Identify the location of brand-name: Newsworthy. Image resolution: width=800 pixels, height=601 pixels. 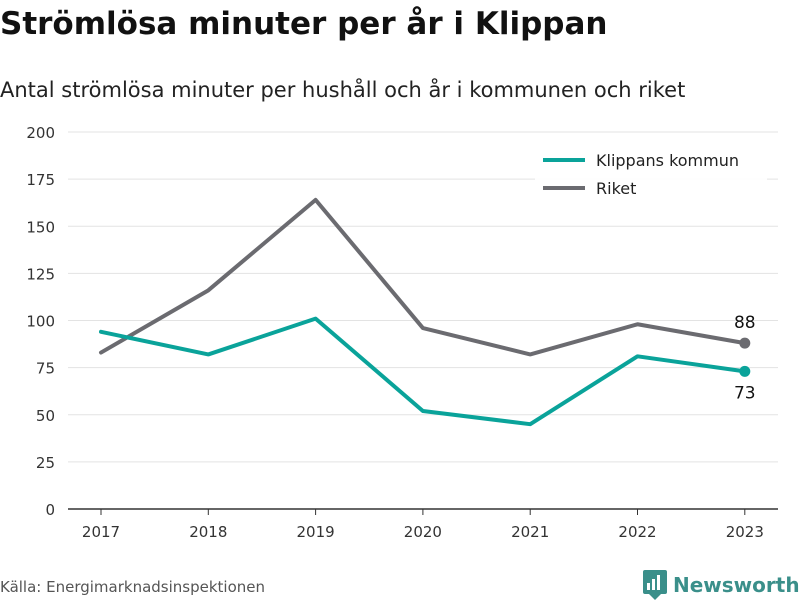
(736, 585).